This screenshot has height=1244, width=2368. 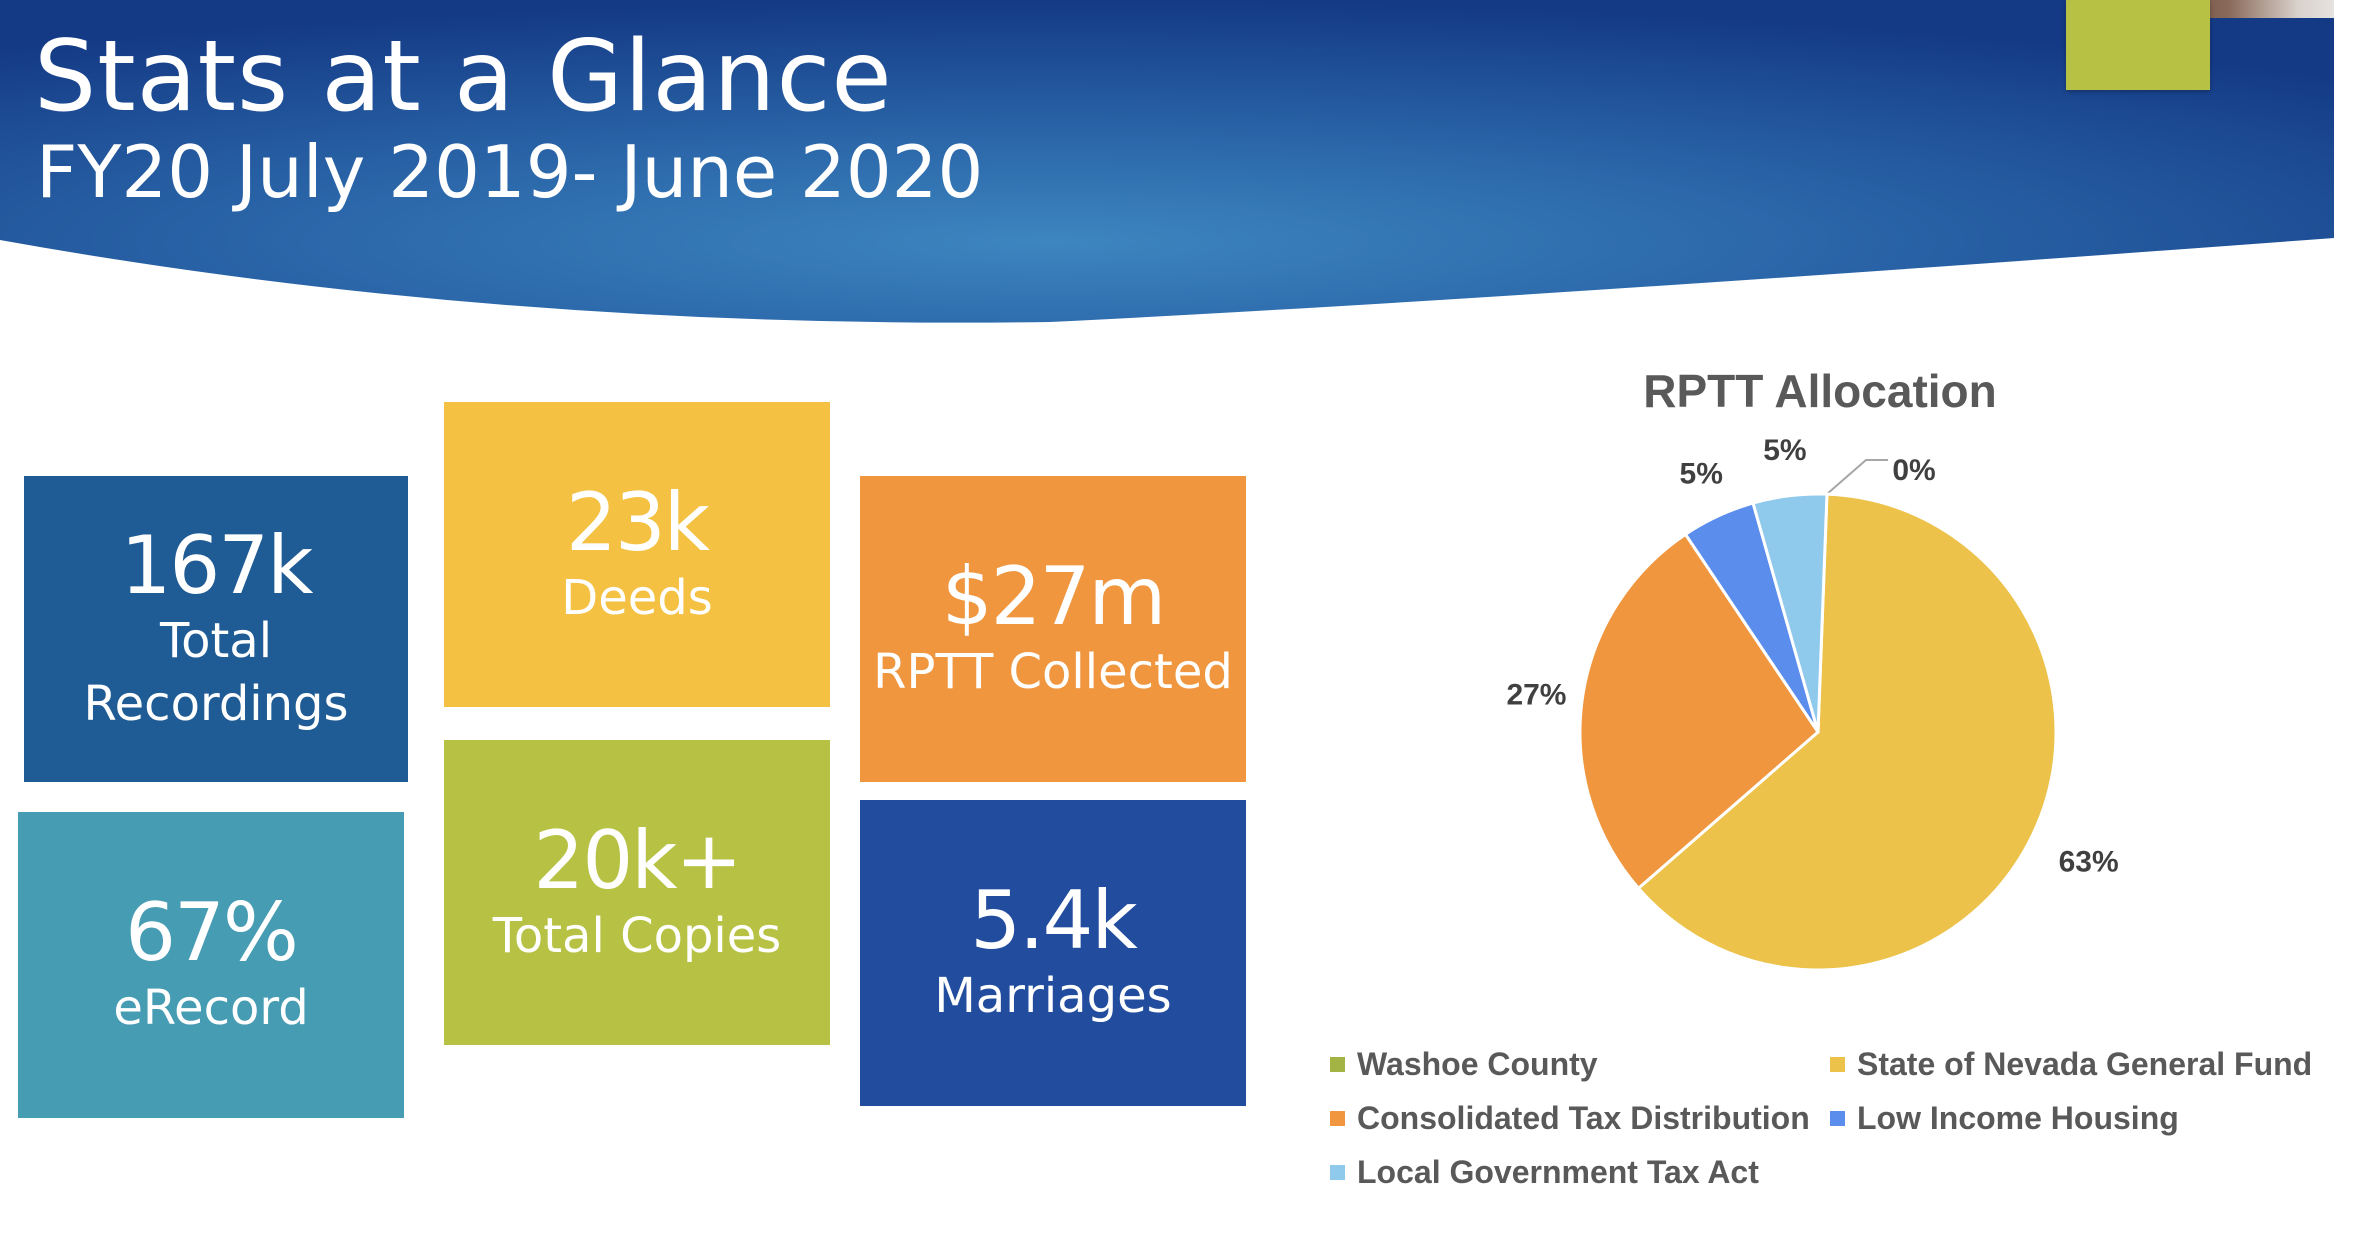 I want to click on legend-label: Consolidated Tax Distribution, so click(x=1583, y=1118).